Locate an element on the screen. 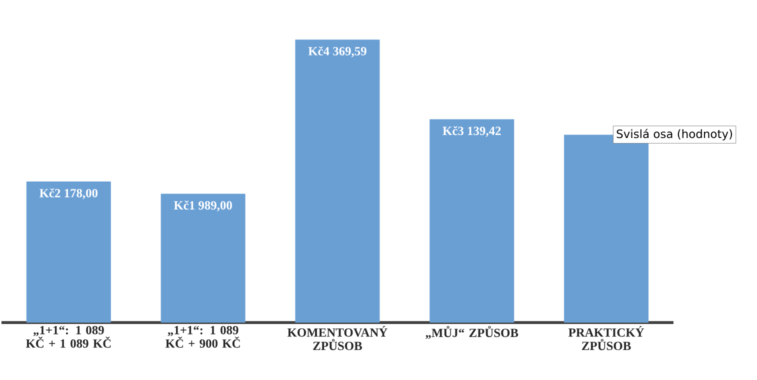 Image resolution: width=757 pixels, height=380 pixels. data-label: Kč4 369,59 is located at coordinates (337, 52).